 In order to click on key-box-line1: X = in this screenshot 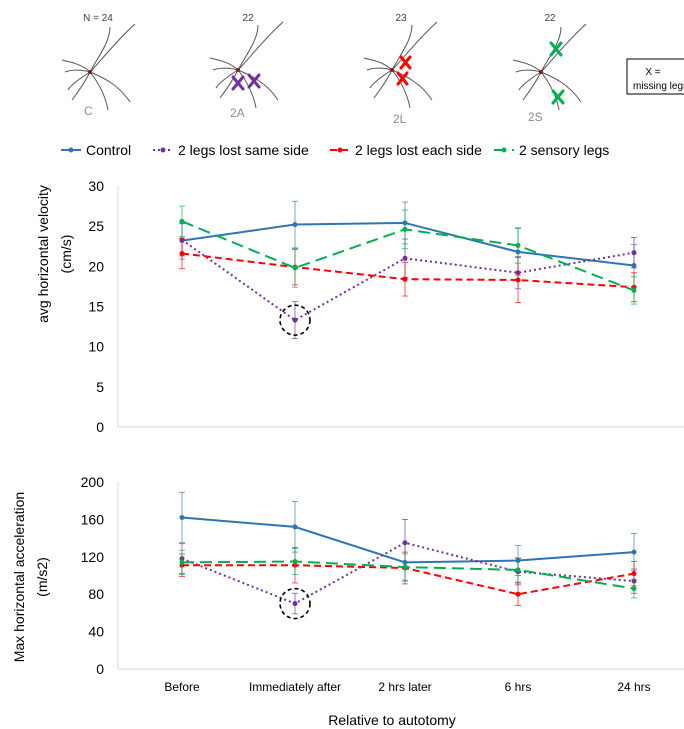, I will do `click(652, 72)`.